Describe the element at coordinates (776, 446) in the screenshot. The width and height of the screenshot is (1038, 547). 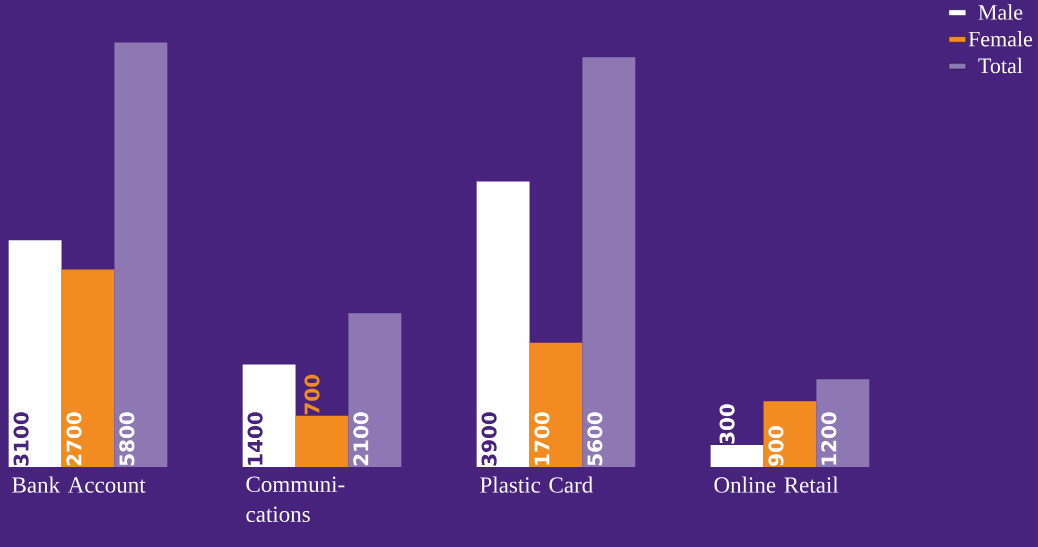
I see `data-label: 900` at that location.